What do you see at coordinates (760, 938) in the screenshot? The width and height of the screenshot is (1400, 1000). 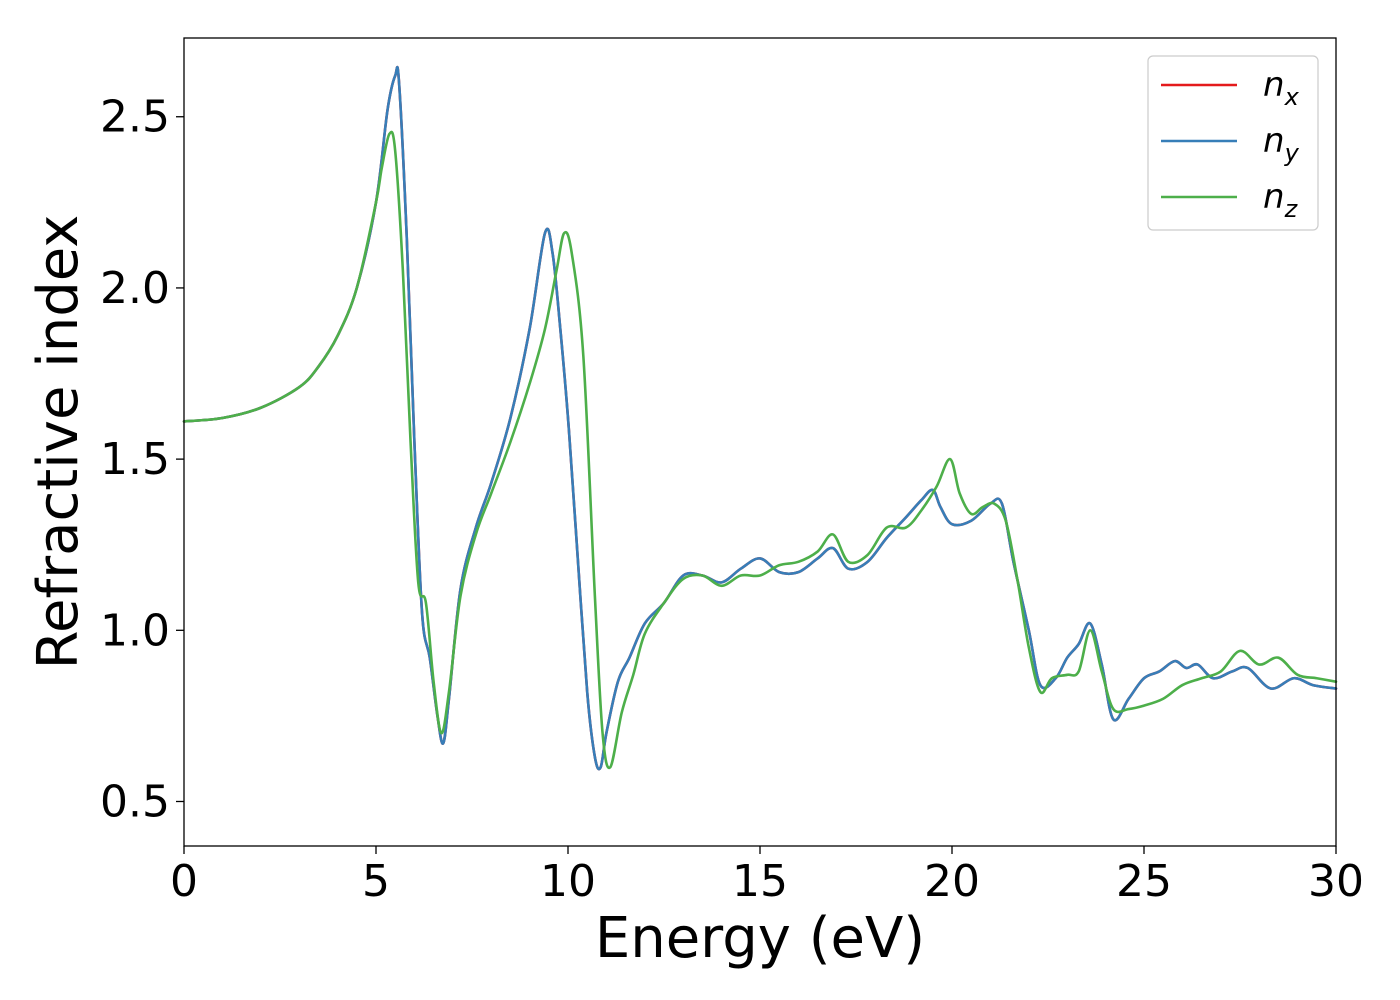 I see `x-axis-label: Energy (eV)` at bounding box center [760, 938].